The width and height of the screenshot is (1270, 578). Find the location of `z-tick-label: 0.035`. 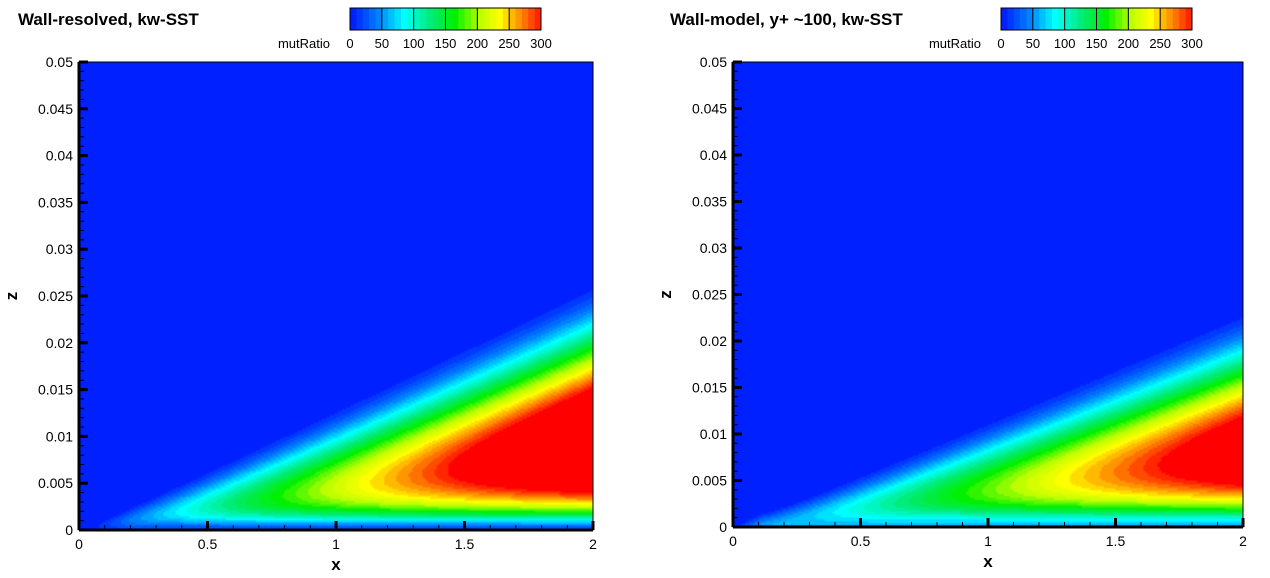

z-tick-label: 0.035 is located at coordinates (55, 202).